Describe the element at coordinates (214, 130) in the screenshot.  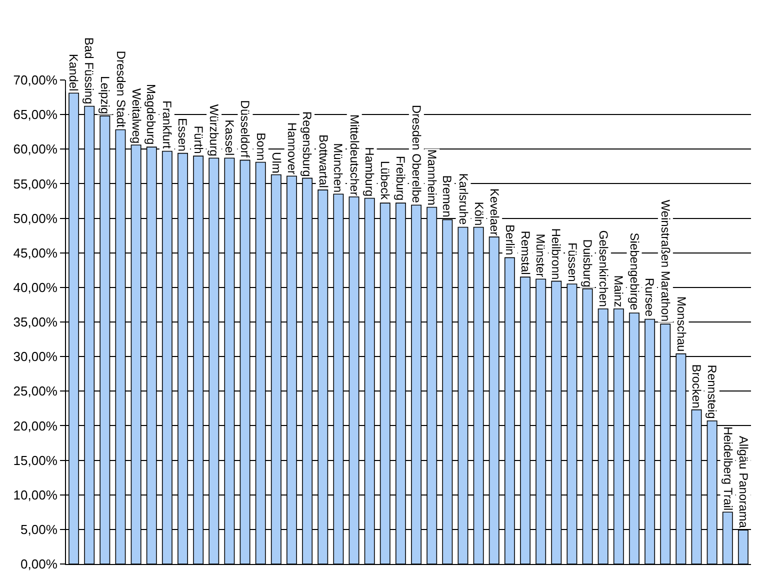
I see `x-tick-label: Würzburg` at that location.